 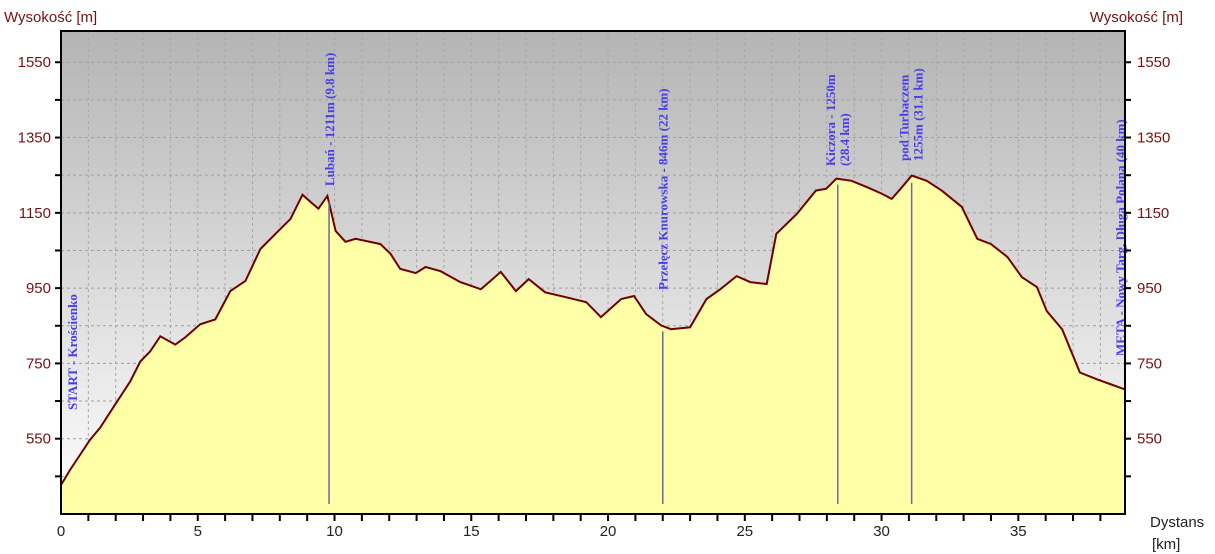 What do you see at coordinates (72, 352) in the screenshot?
I see `annotation-label: START - Krościenko` at bounding box center [72, 352].